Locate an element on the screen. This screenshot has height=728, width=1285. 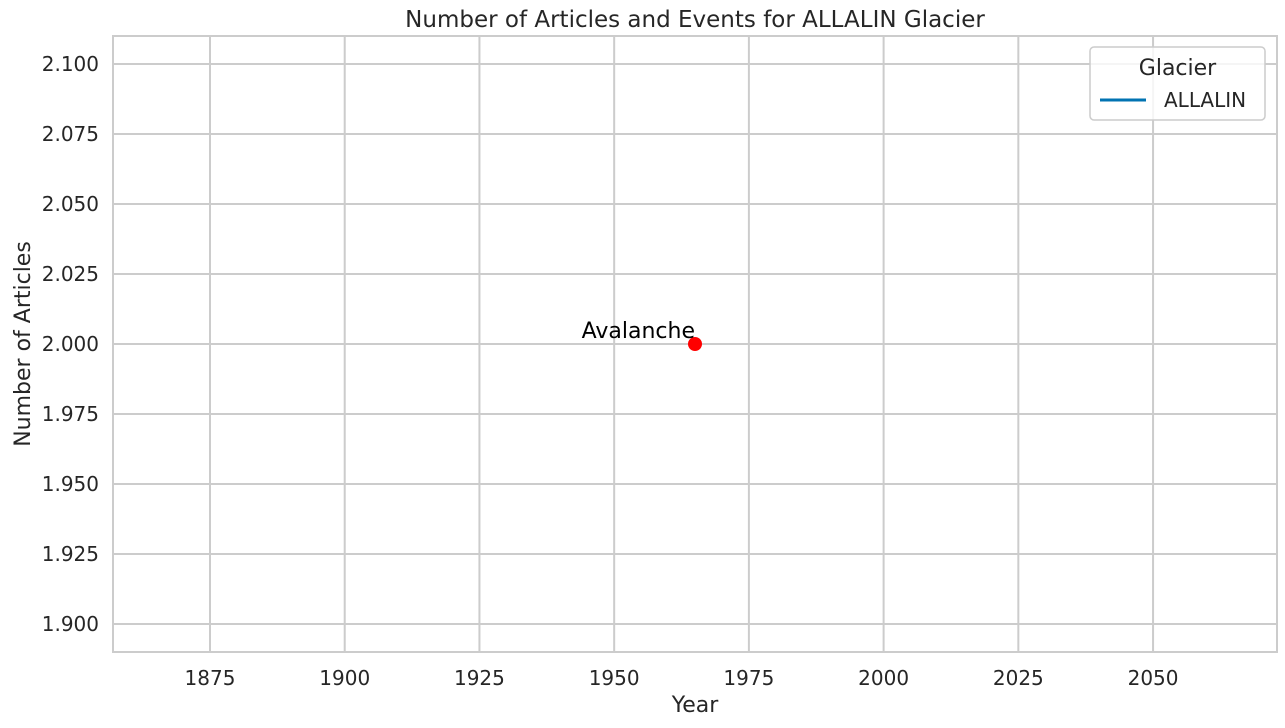
x-tick-label: 2000 is located at coordinates (883, 678).